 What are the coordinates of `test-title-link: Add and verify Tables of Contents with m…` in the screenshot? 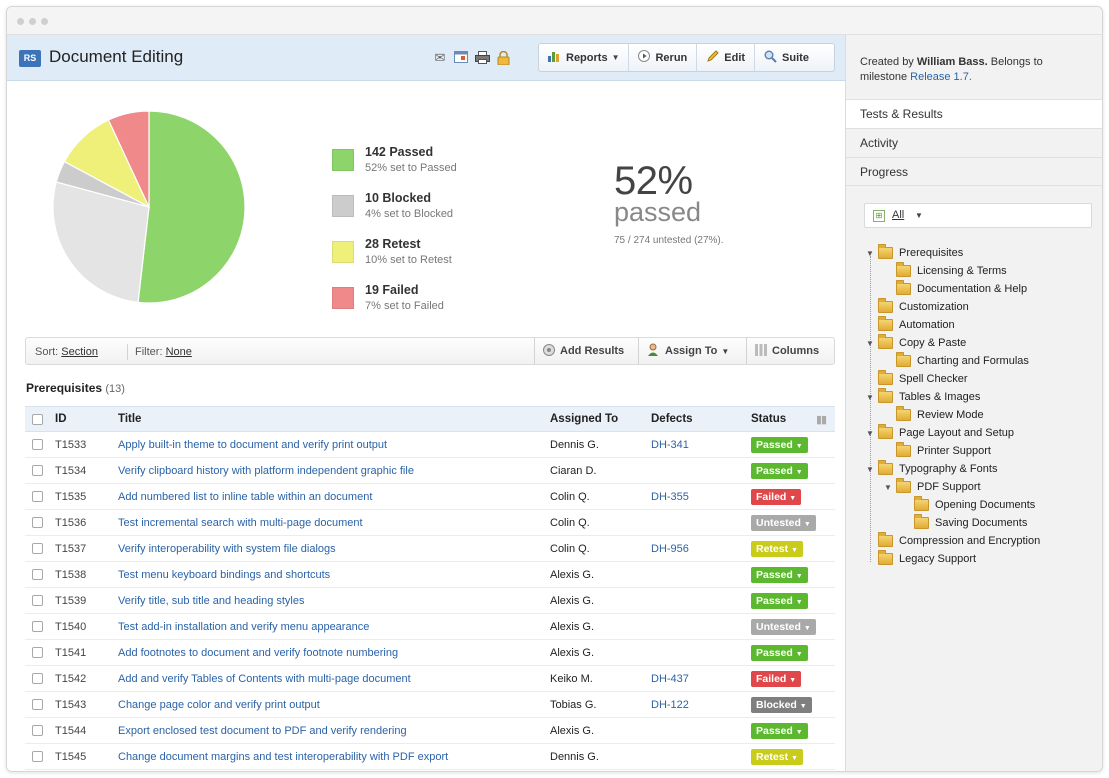 It's located at (264, 679).